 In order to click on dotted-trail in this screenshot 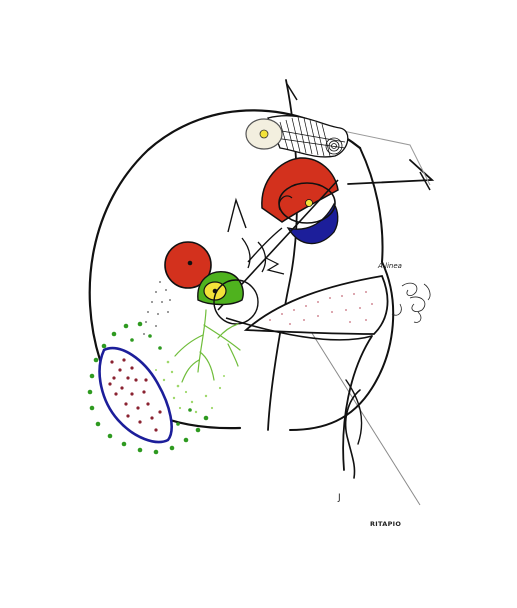, I will do `click(157, 308)`.